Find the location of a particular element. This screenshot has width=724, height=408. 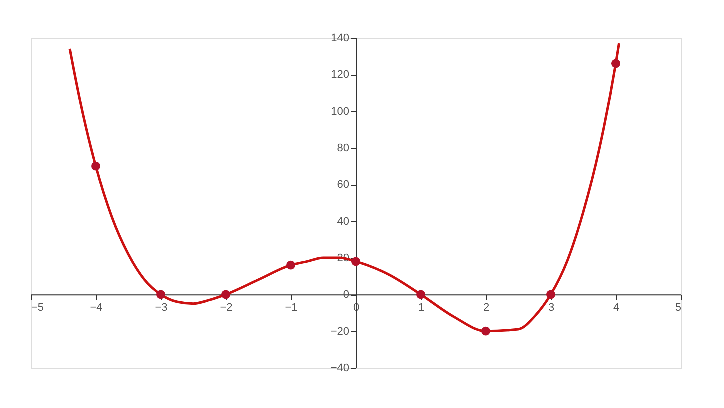

y-tick-label: 80 is located at coordinates (343, 148).